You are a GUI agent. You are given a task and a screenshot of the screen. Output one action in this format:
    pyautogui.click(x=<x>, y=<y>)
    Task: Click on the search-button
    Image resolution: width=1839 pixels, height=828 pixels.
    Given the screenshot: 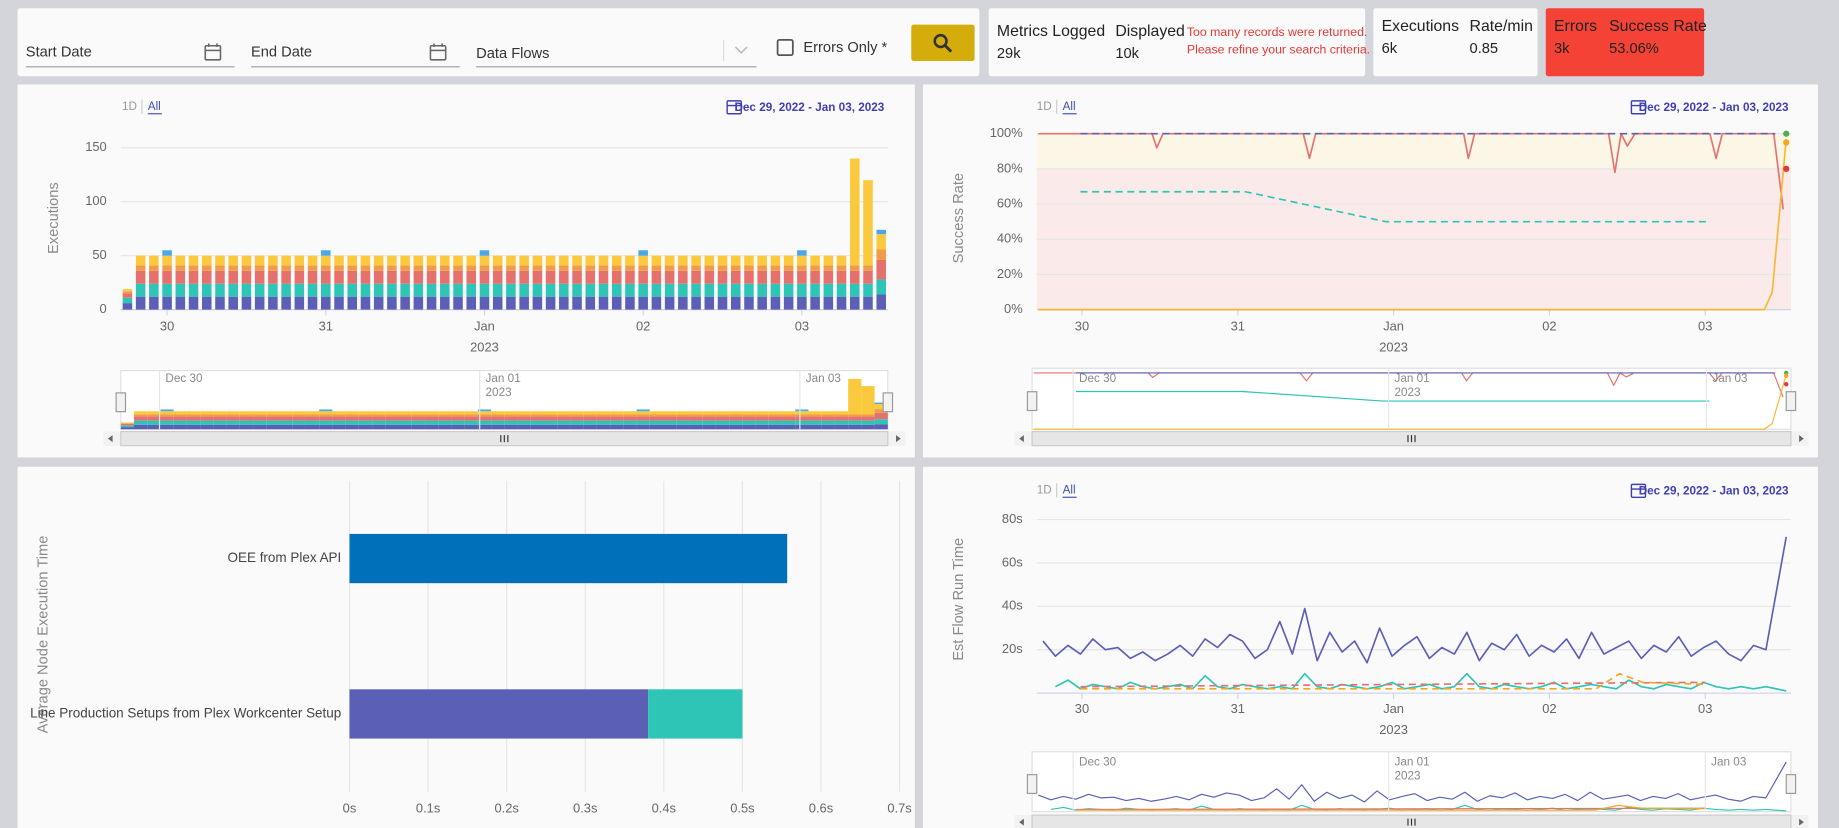 What is the action you would take?
    pyautogui.click(x=943, y=42)
    